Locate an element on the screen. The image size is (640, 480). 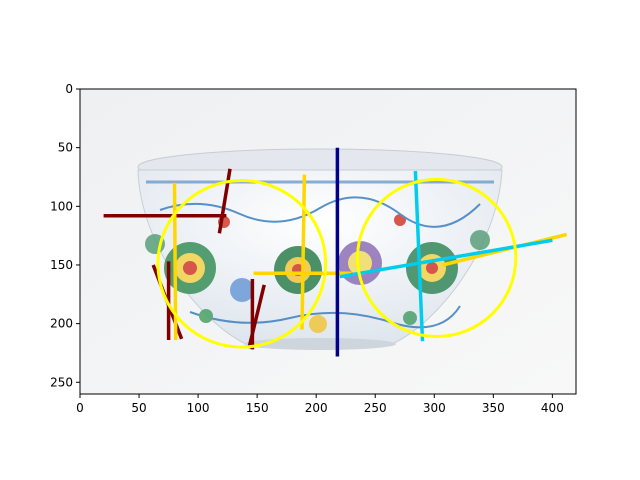
x-tick-label: 0 is located at coordinates (80, 408).